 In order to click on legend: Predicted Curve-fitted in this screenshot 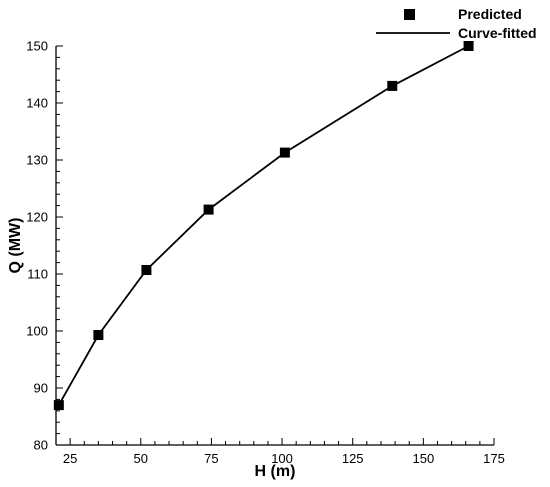, I will do `click(456, 23)`.